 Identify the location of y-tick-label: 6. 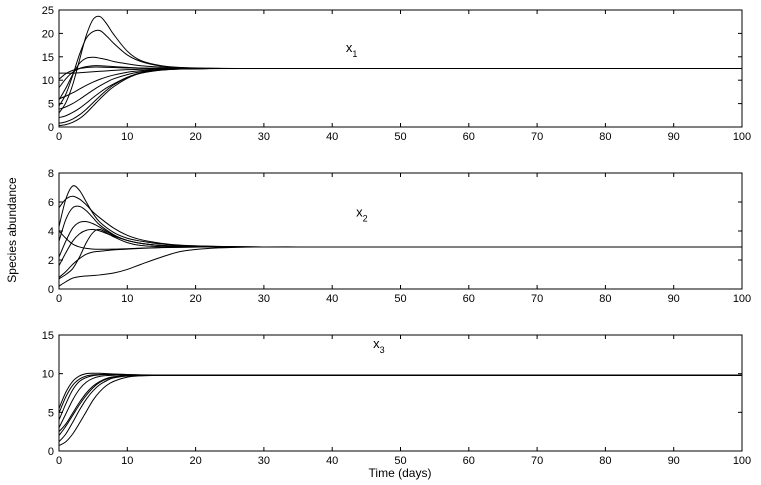
(51, 203).